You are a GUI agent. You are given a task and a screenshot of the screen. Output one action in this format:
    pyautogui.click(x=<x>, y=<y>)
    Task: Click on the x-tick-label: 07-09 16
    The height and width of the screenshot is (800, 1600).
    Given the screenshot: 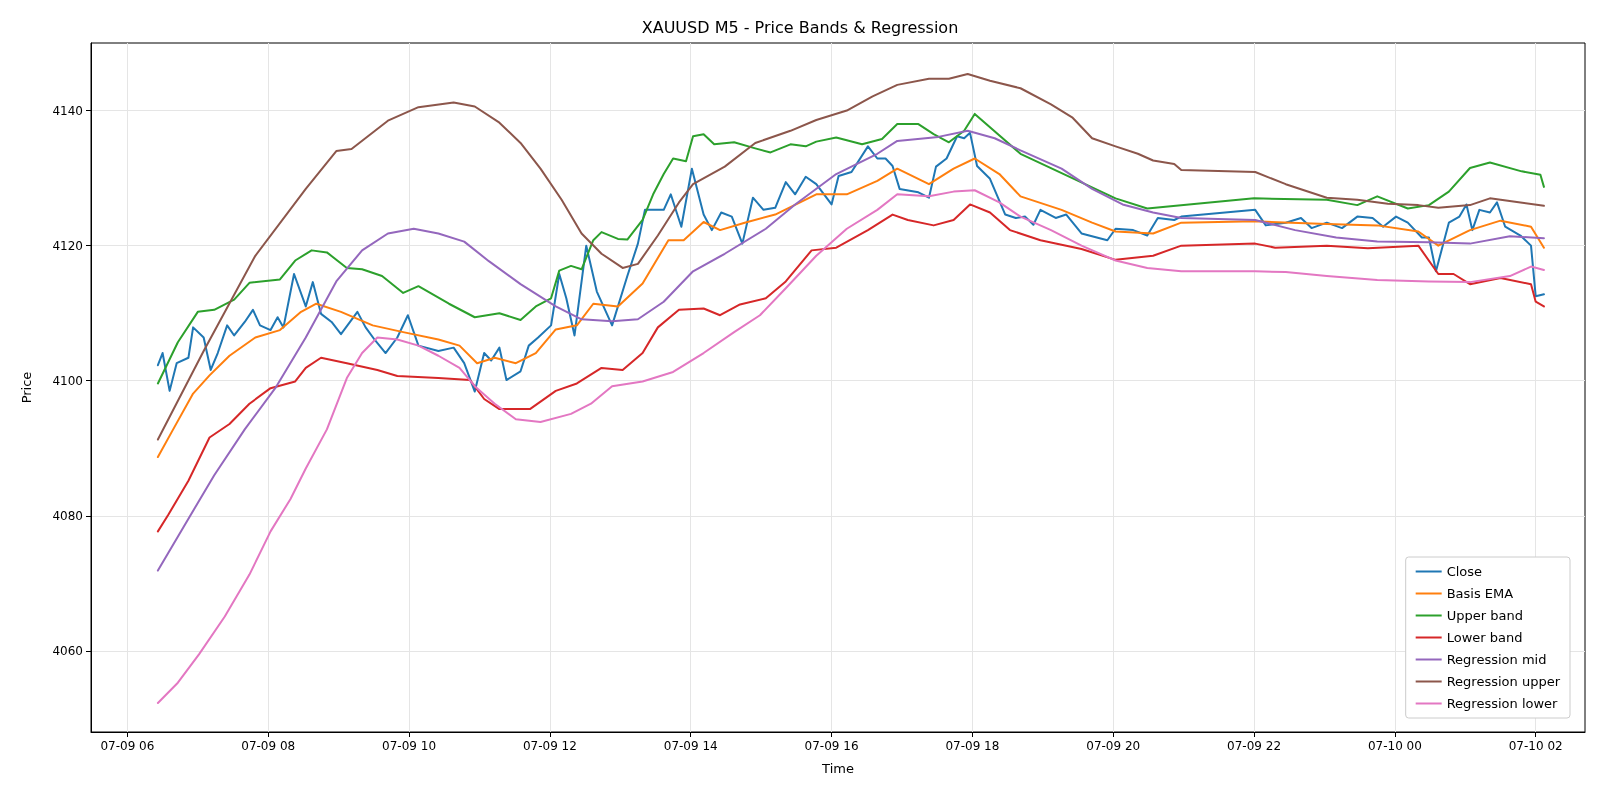 What is the action you would take?
    pyautogui.click(x=831, y=746)
    